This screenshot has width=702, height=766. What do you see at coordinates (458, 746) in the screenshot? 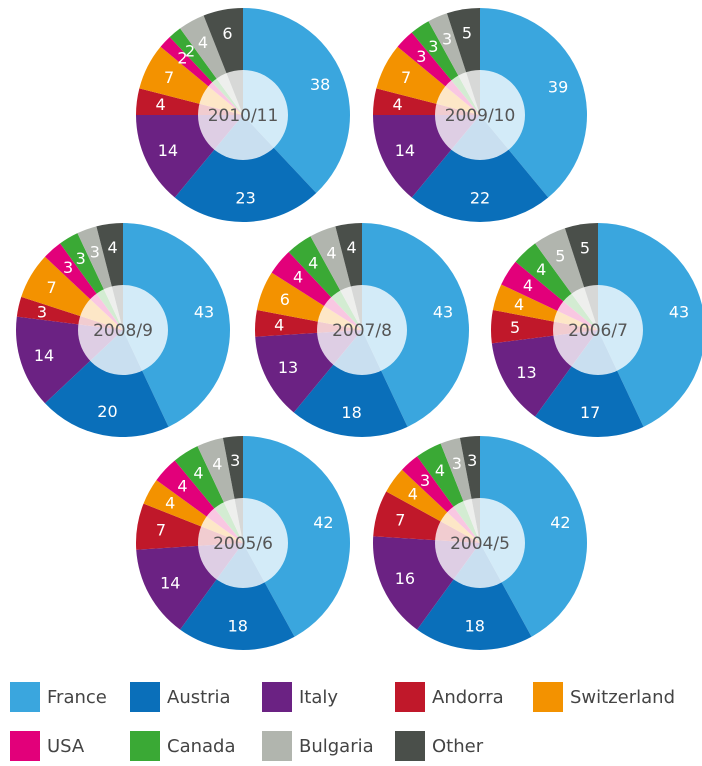
I see `legend-label: Other` at bounding box center [458, 746].